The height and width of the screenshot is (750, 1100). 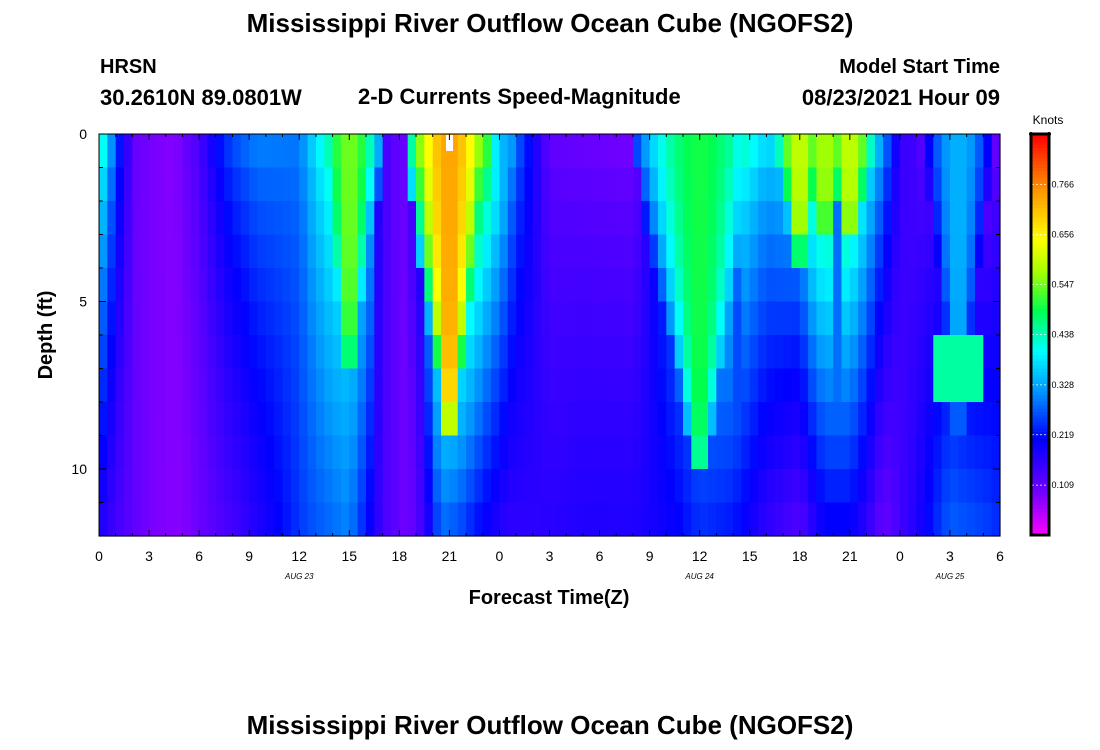 What do you see at coordinates (919, 67) in the screenshot?
I see `model-start-label: Model Start Time` at bounding box center [919, 67].